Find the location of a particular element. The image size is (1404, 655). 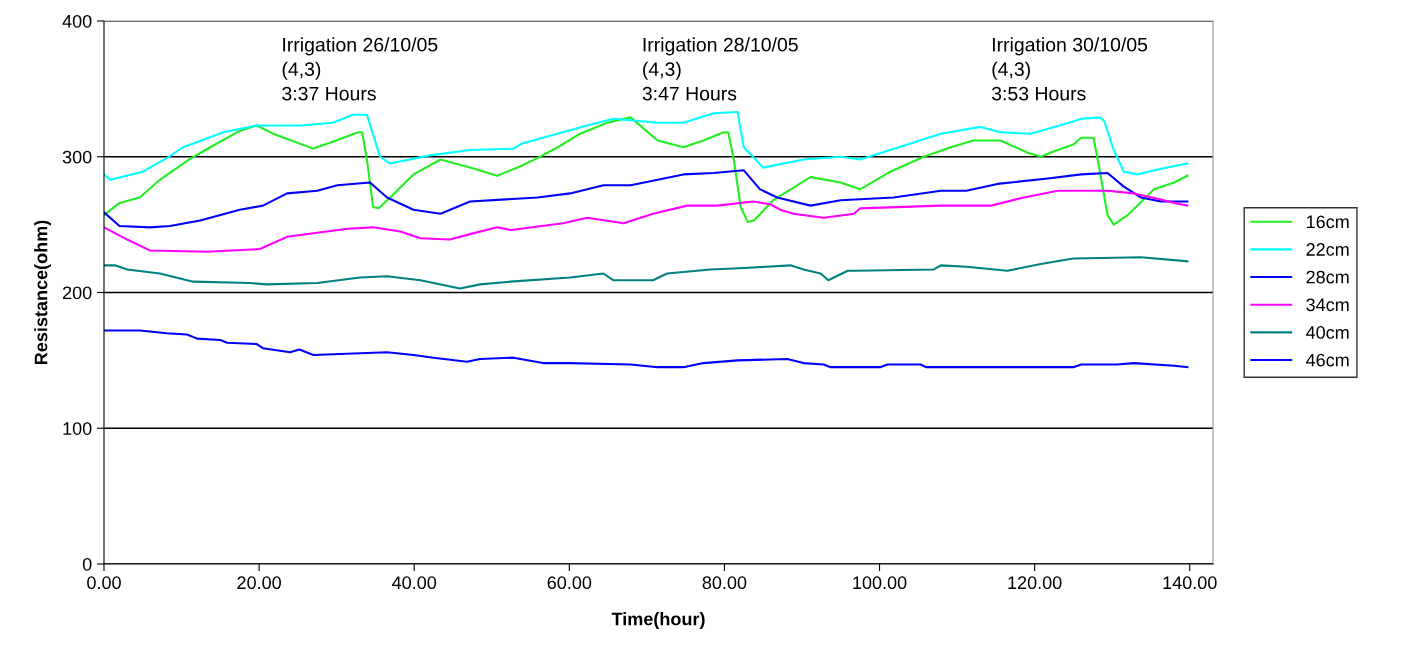

y-tick-label: 100 is located at coordinates (77, 428).